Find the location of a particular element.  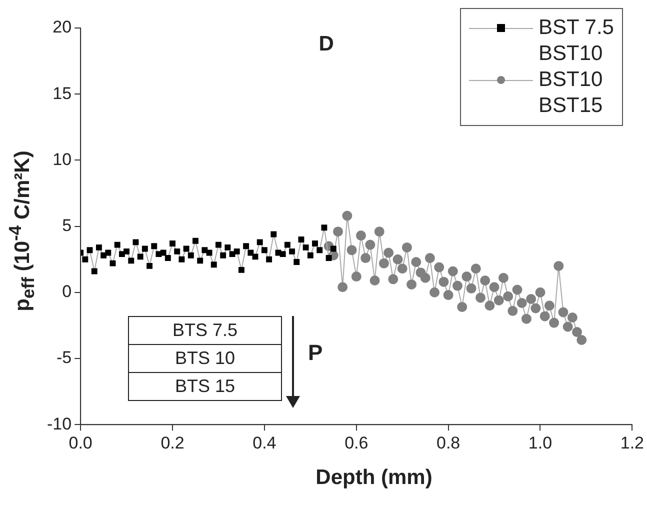

x-tick-label: 1.0 is located at coordinates (540, 442).